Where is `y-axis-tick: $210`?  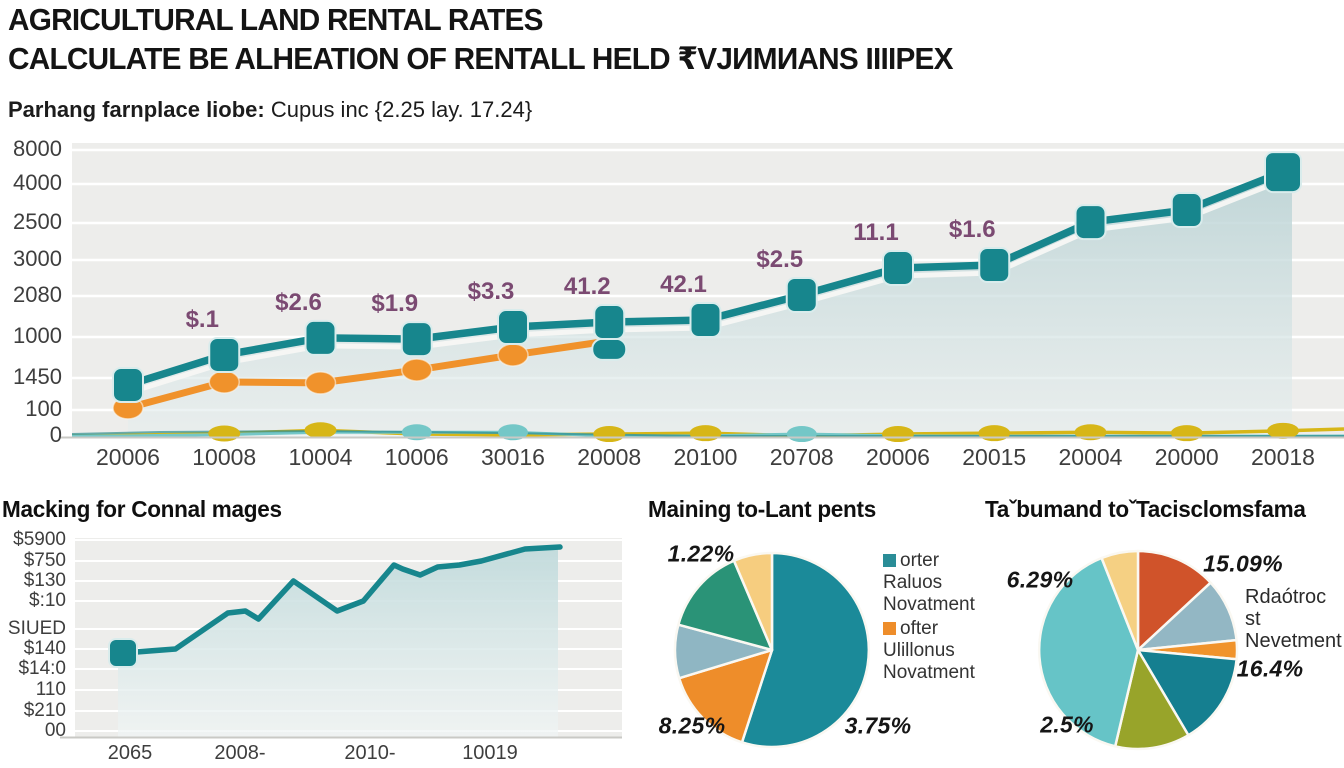 y-axis-tick: $210 is located at coordinates (44, 710).